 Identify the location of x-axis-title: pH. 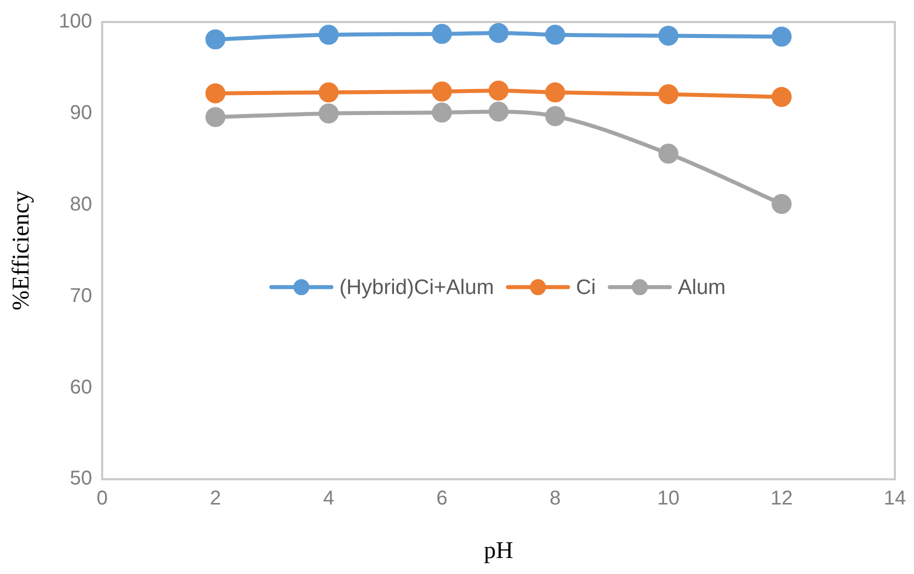
(499, 551).